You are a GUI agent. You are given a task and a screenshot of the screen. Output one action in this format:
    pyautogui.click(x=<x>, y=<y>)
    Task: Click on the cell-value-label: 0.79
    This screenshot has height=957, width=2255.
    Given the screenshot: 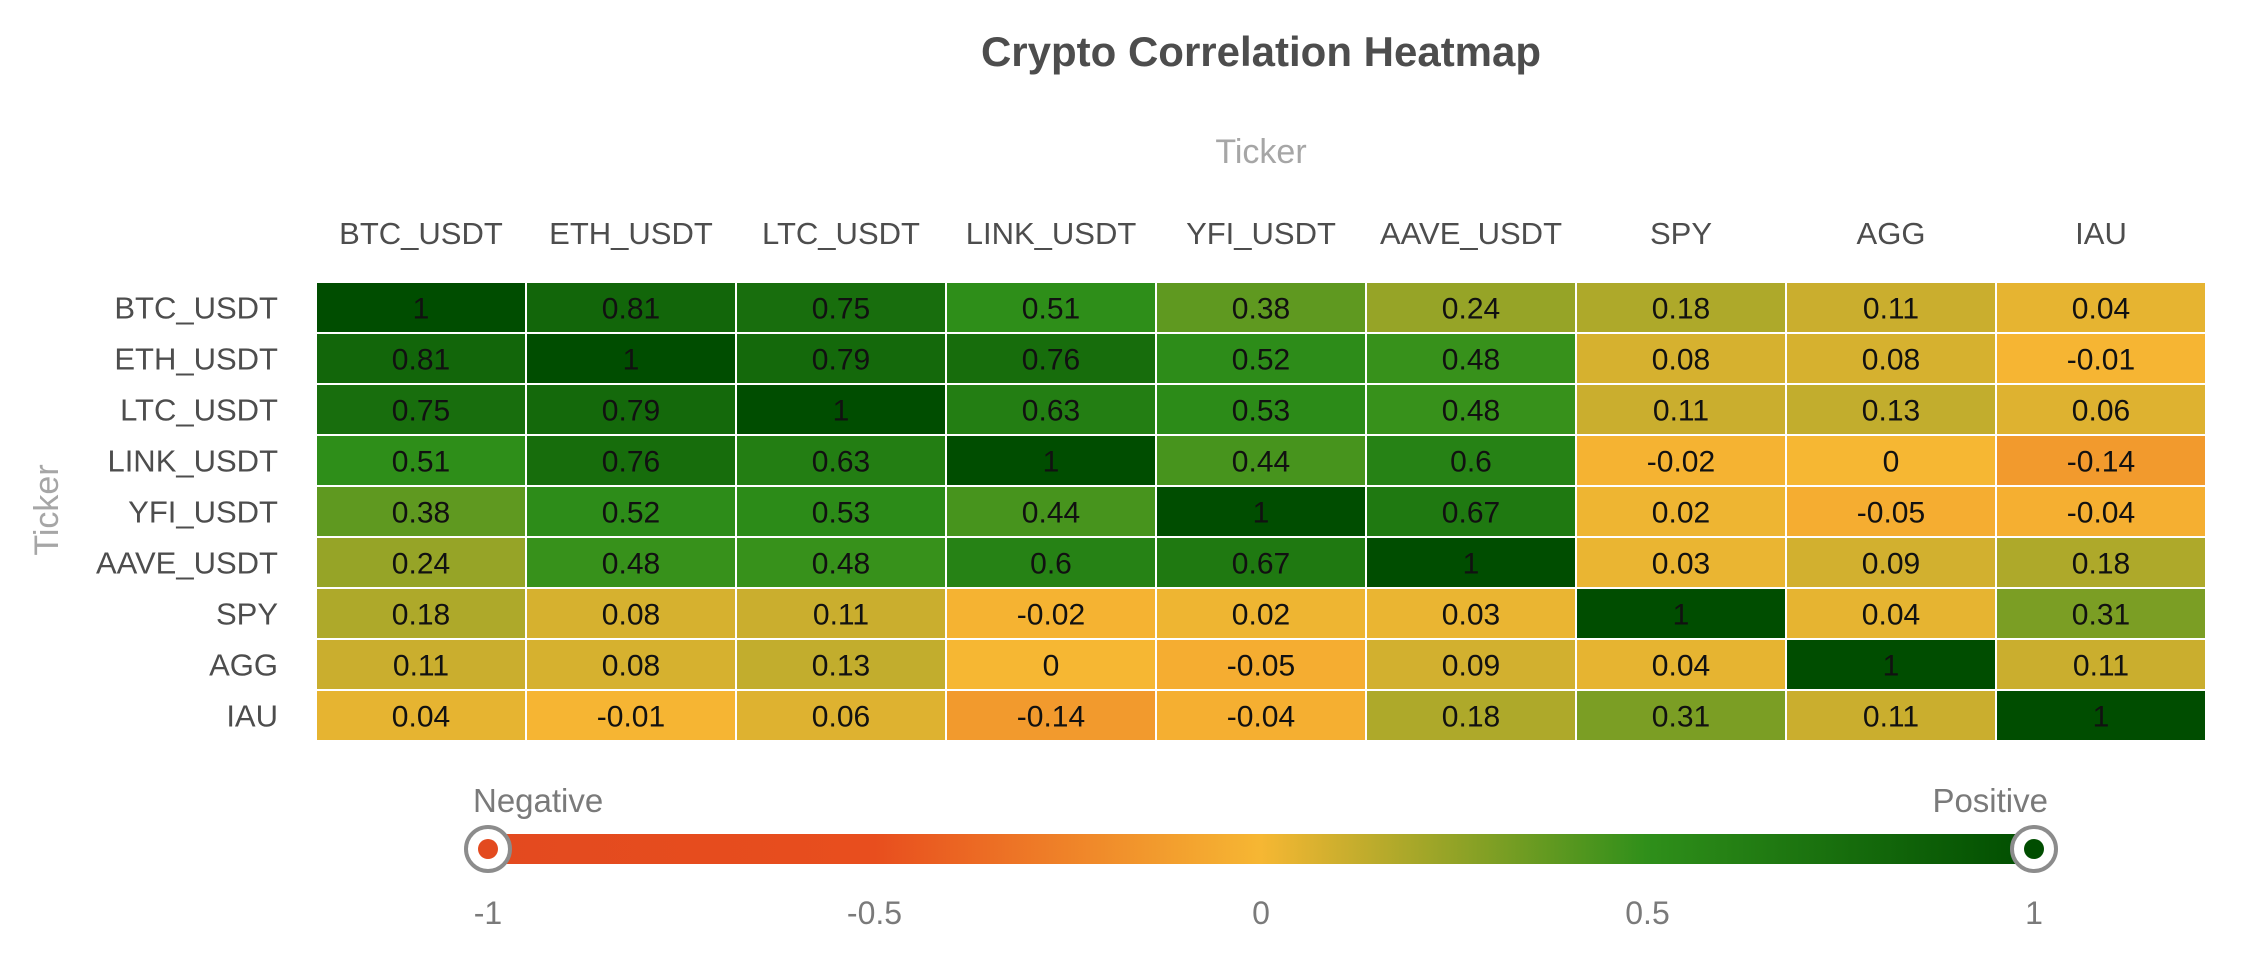 What is the action you would take?
    pyautogui.click(x=841, y=360)
    